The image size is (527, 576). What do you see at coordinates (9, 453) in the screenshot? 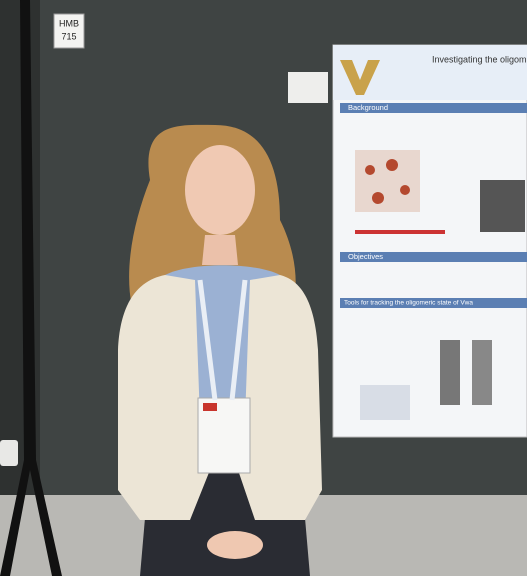
I see `cup` at bounding box center [9, 453].